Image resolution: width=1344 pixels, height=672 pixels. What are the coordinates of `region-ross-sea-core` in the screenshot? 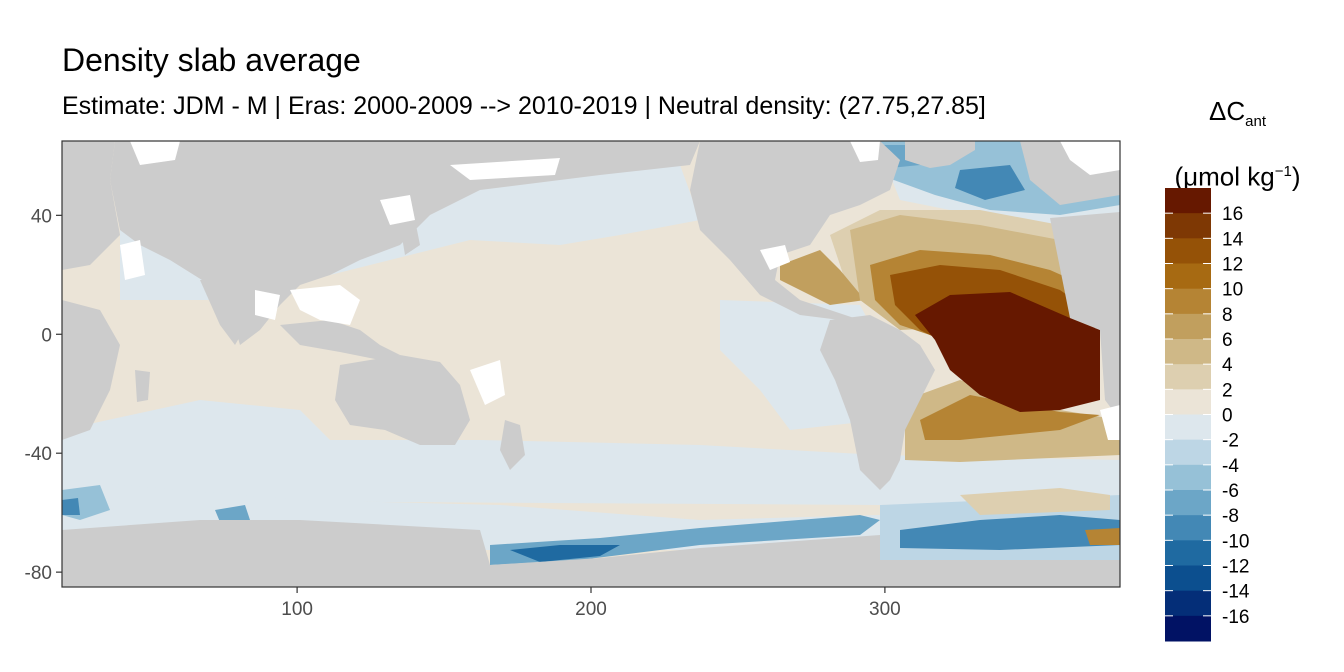 It's located at (565, 553).